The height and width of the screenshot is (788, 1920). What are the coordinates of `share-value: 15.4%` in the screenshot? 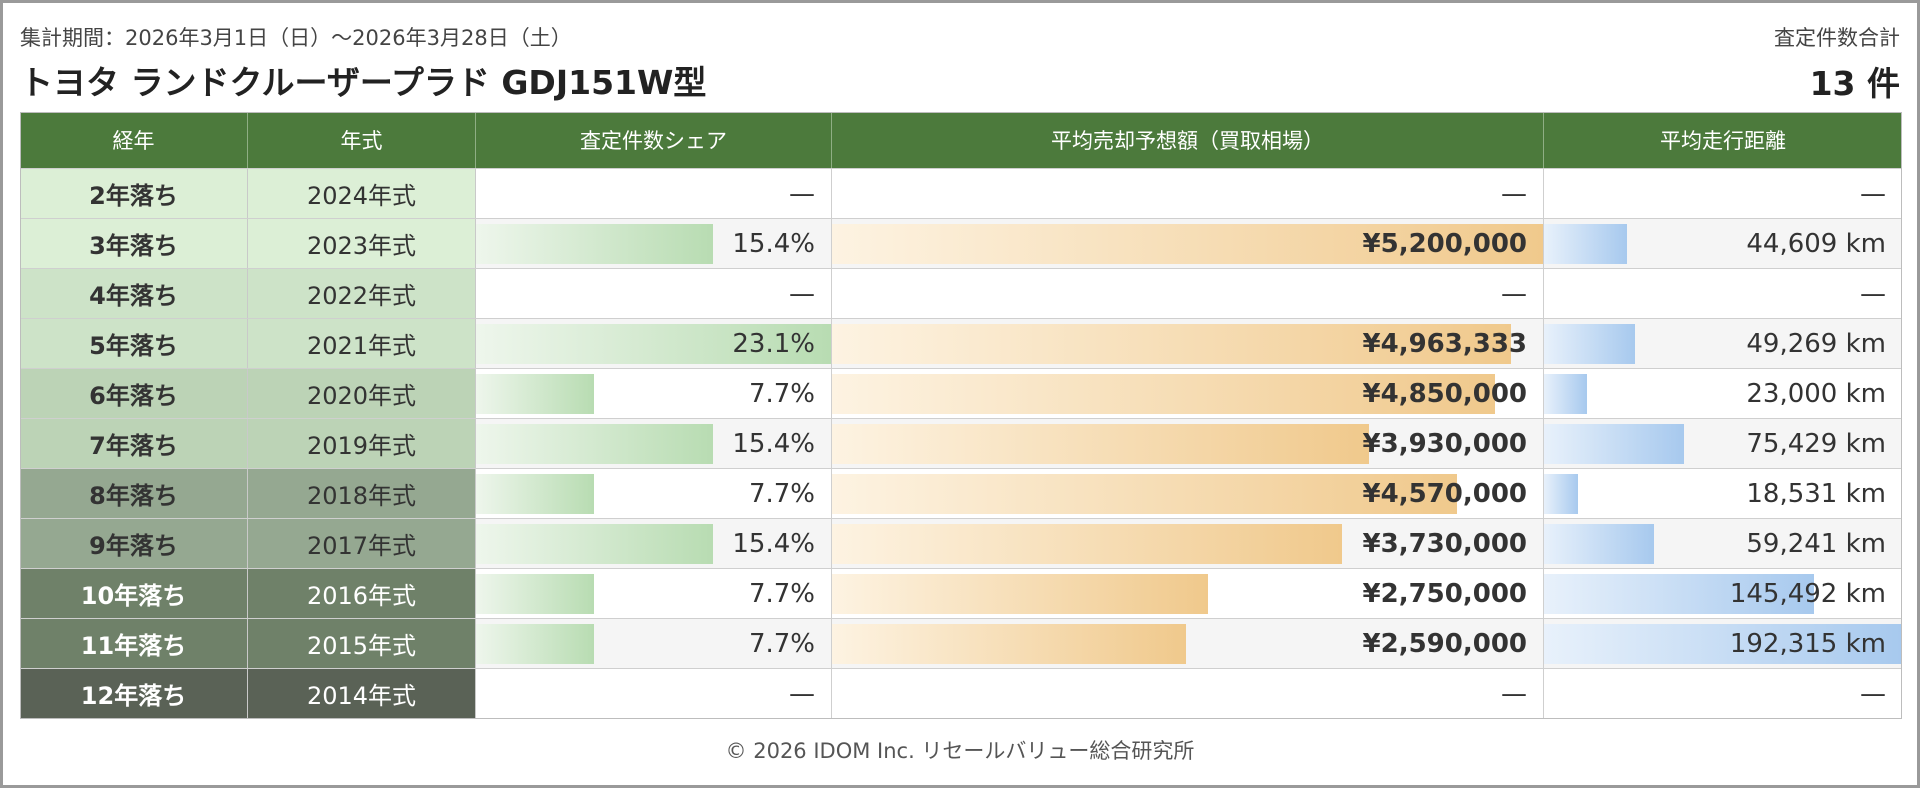 It's located at (773, 243).